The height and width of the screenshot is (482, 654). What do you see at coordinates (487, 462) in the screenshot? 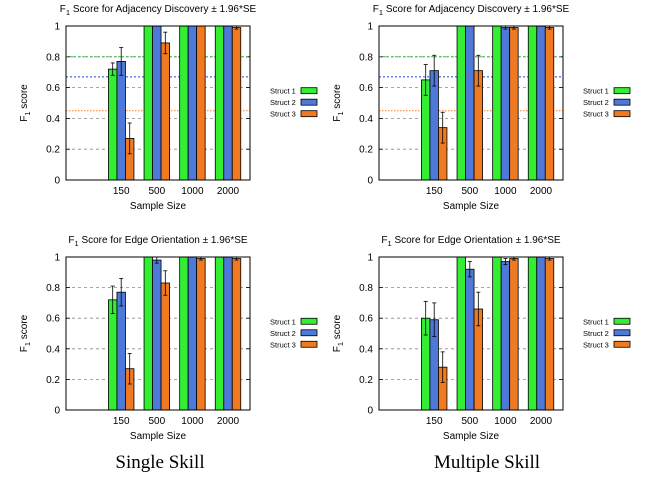
I see `caption-multiple-skill: Multiple Skill` at bounding box center [487, 462].